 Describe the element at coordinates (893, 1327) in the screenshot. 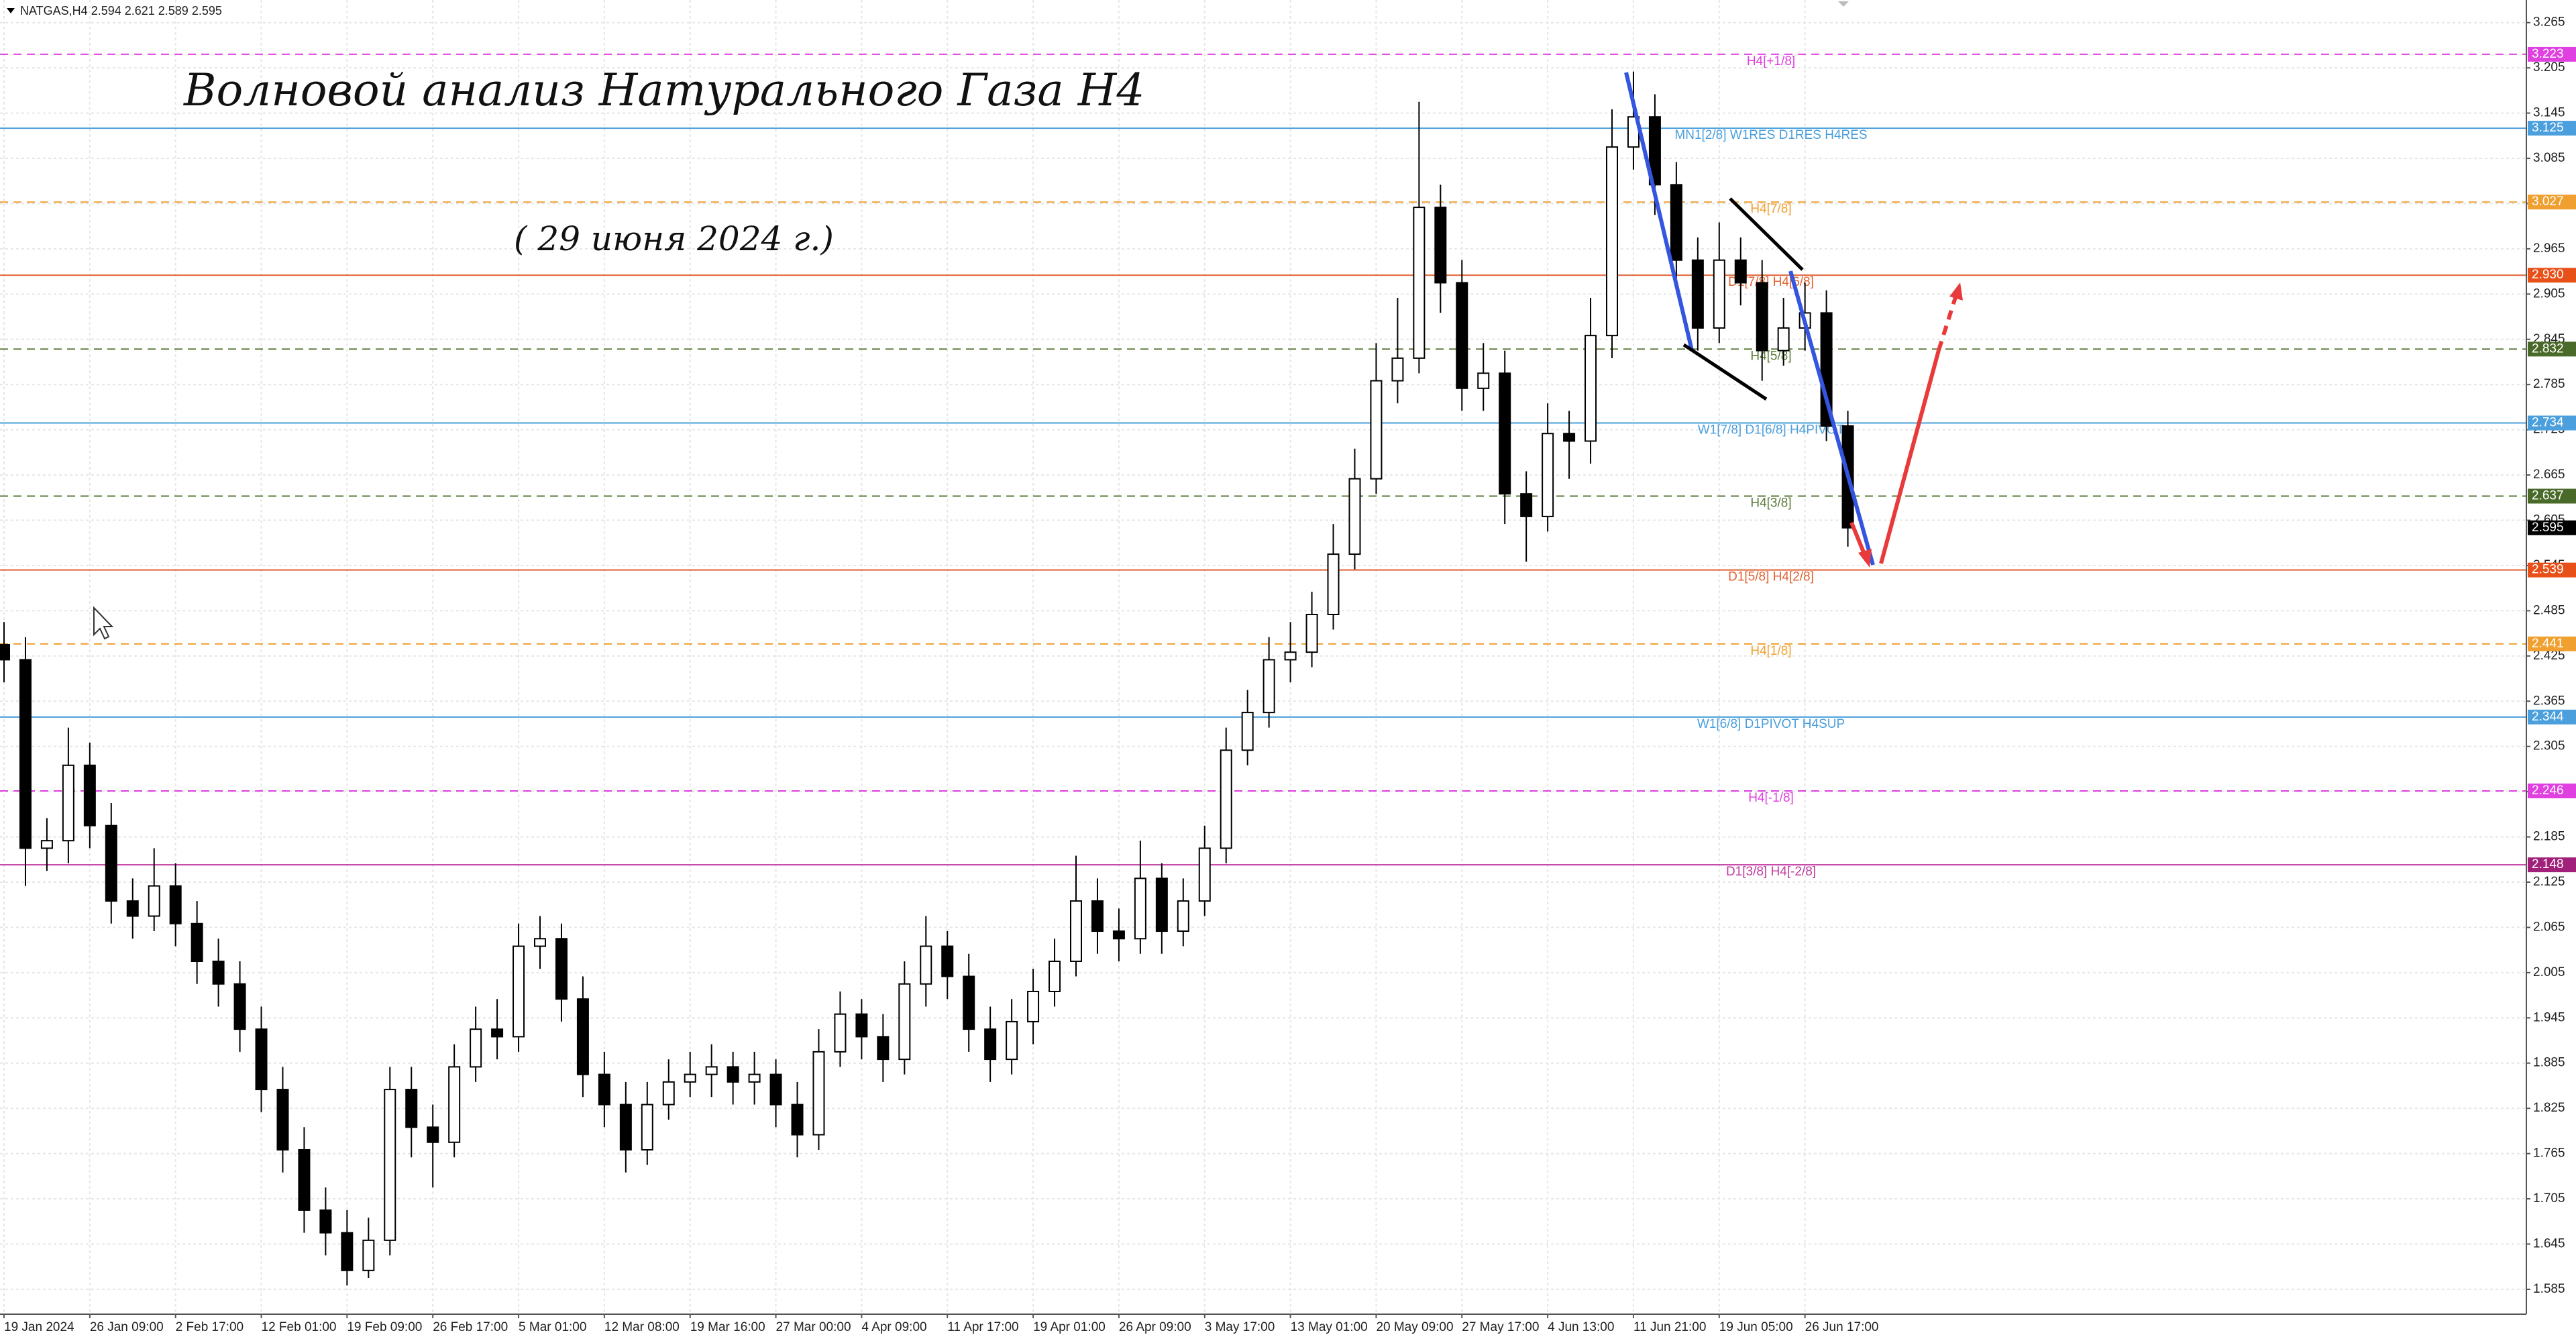

I see `x-tick-label: 4 Apr 09:00` at that location.